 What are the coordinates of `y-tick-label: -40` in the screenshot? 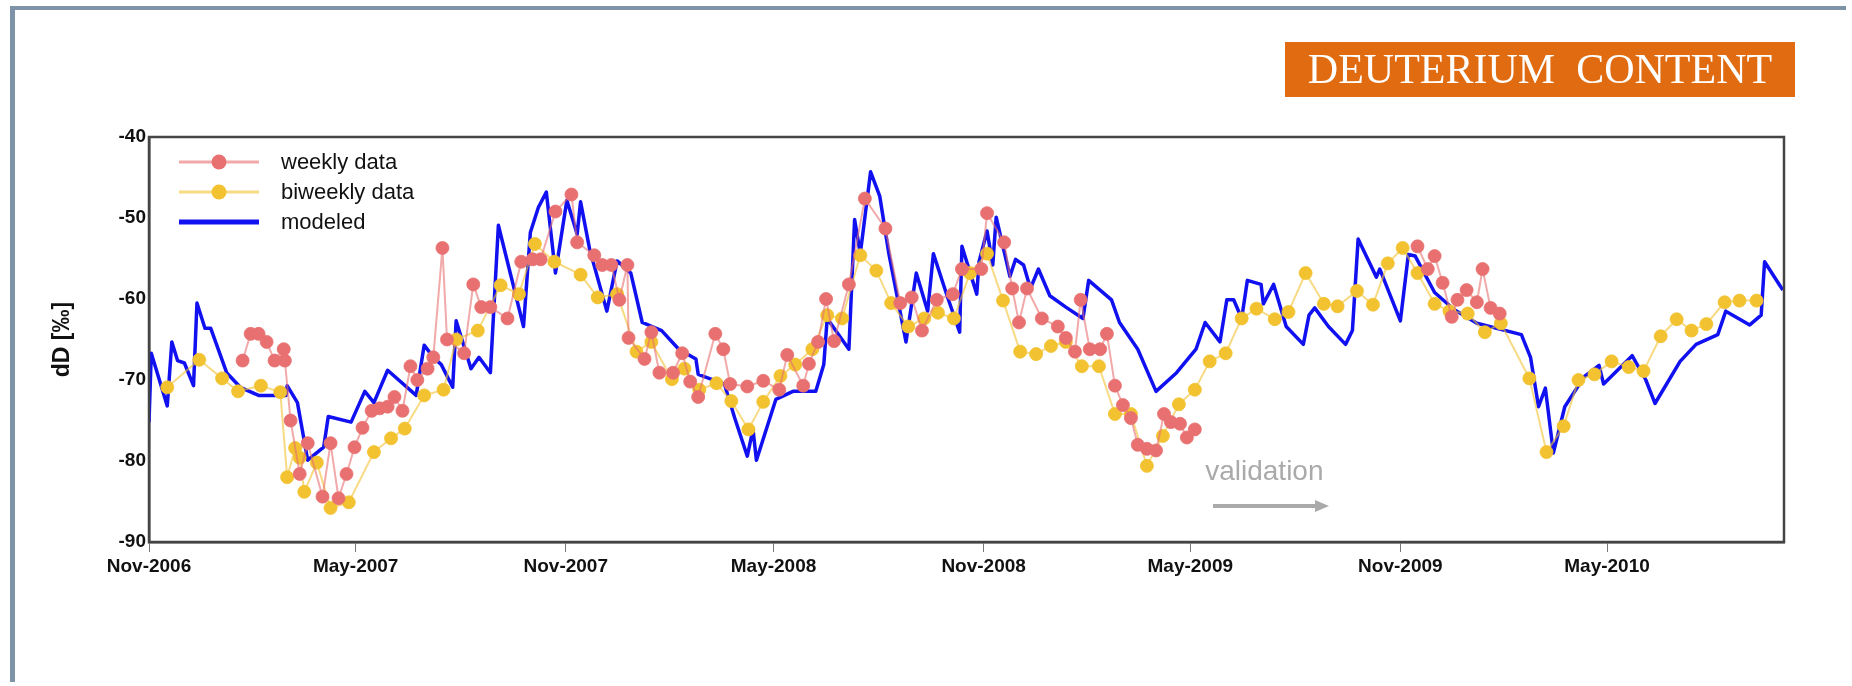 It's located at (132, 136).